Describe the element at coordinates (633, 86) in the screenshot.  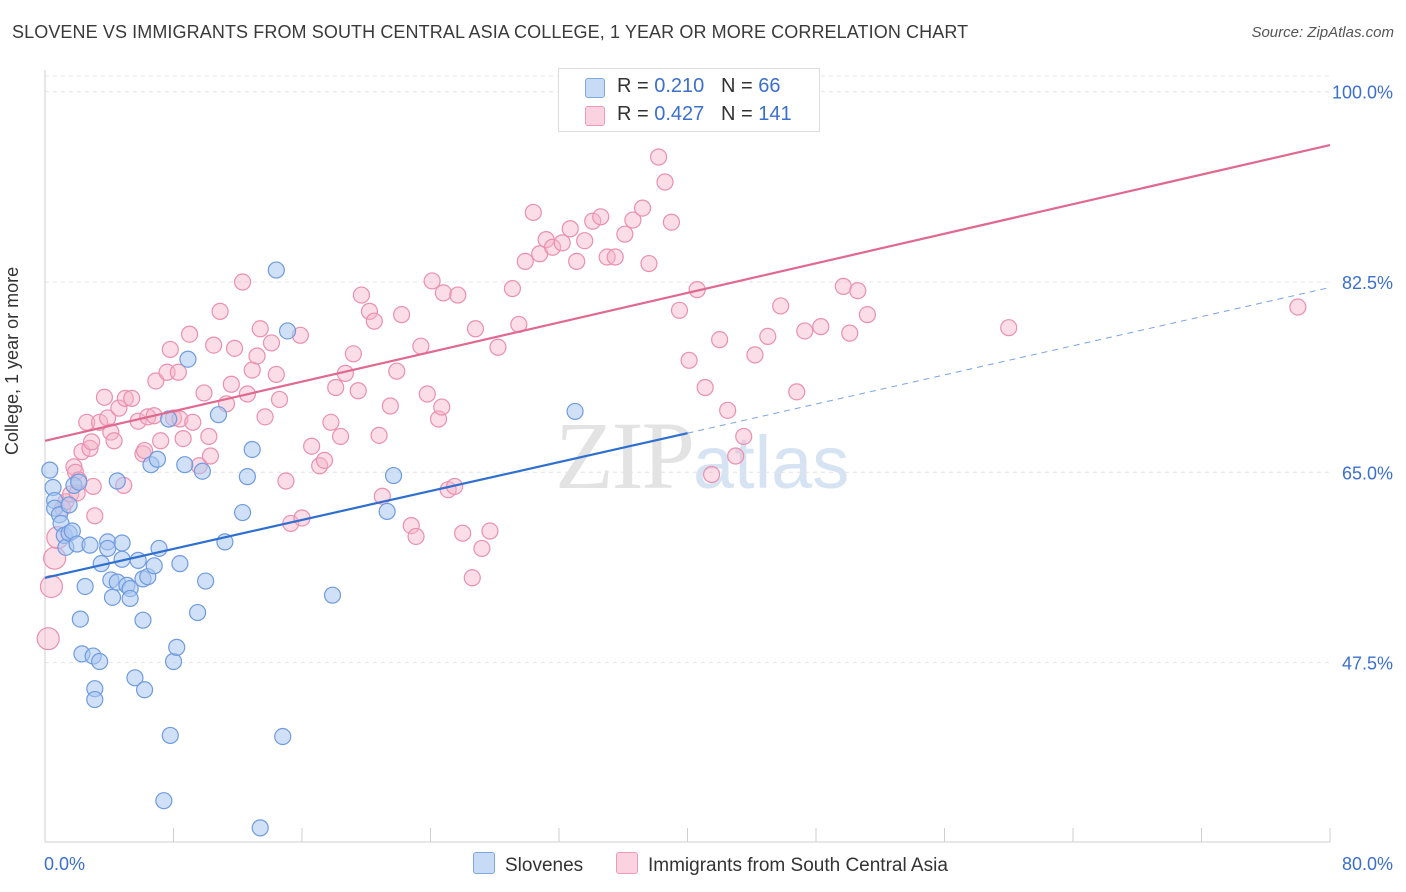
I see `legend-r-label: R =` at that location.